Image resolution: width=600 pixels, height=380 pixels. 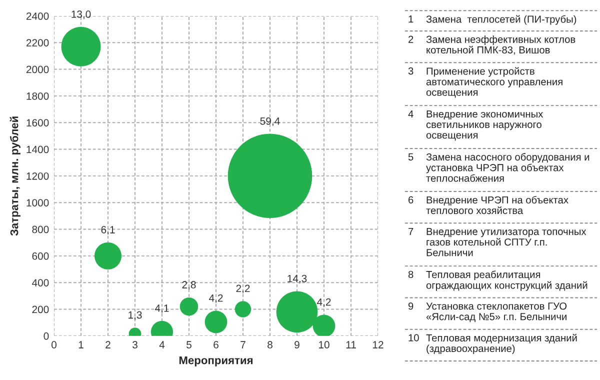 What do you see at coordinates (297, 344) in the screenshot?
I see `x-tick-label: 9` at bounding box center [297, 344].